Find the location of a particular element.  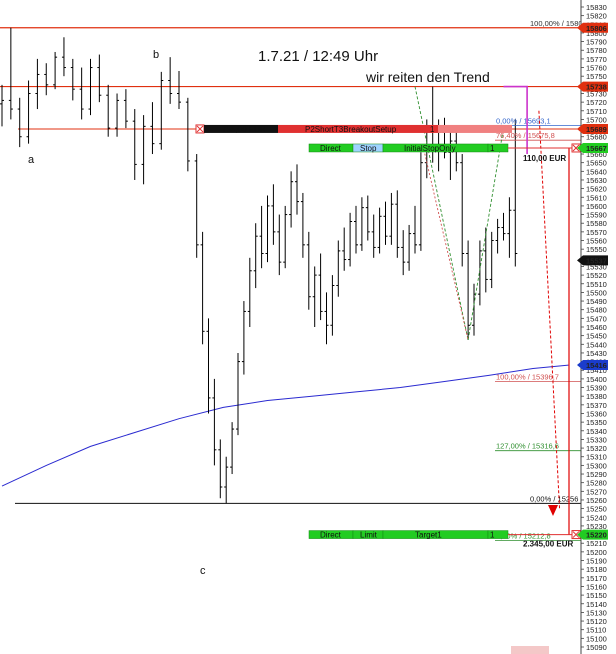

fib-level-label: 0,00% / 15256 is located at coordinates (554, 498).